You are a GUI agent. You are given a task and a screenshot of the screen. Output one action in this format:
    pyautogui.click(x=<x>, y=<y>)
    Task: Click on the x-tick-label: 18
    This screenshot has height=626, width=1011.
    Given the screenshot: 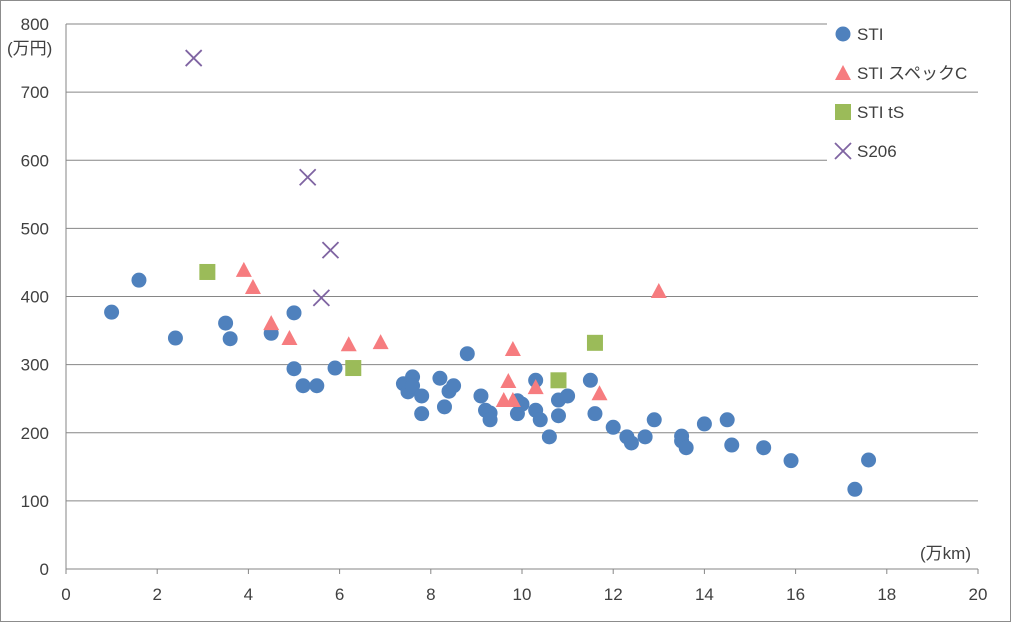 What is the action you would take?
    pyautogui.click(x=886, y=594)
    